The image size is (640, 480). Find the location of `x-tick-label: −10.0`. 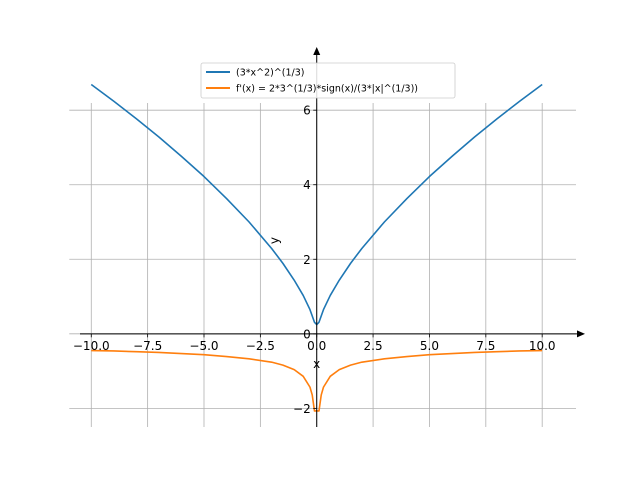

x-tick-label: −10.0 is located at coordinates (91, 346).